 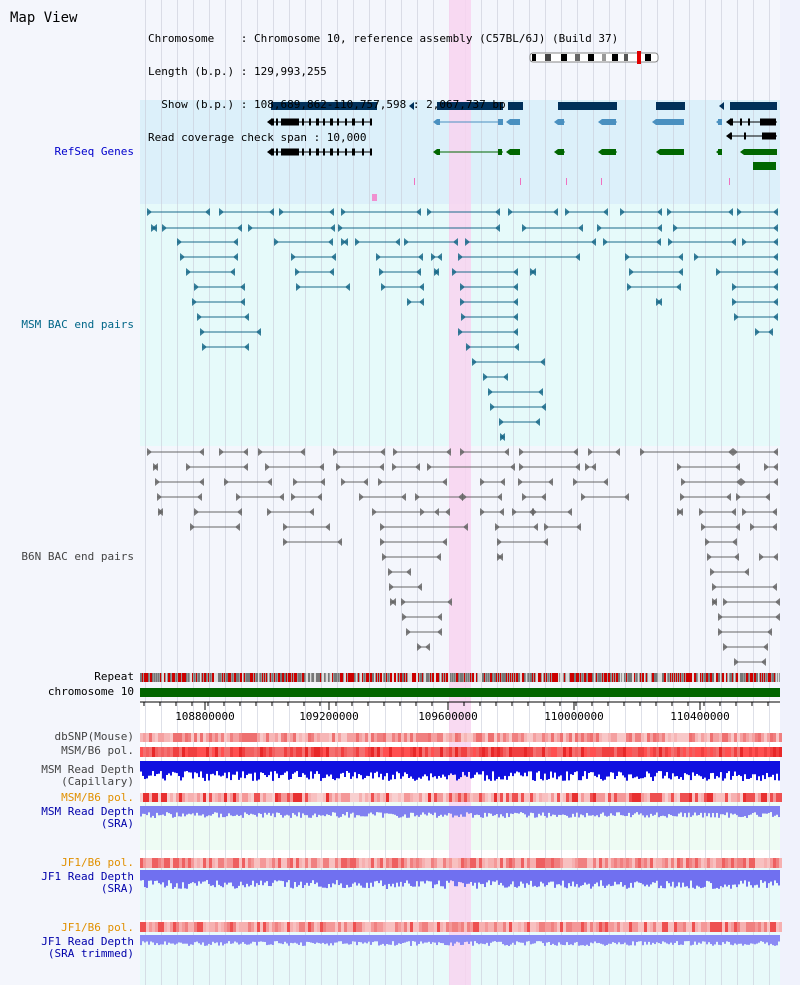 I want to click on track-label-refseq: RefSeq Genes, so click(x=94, y=151).